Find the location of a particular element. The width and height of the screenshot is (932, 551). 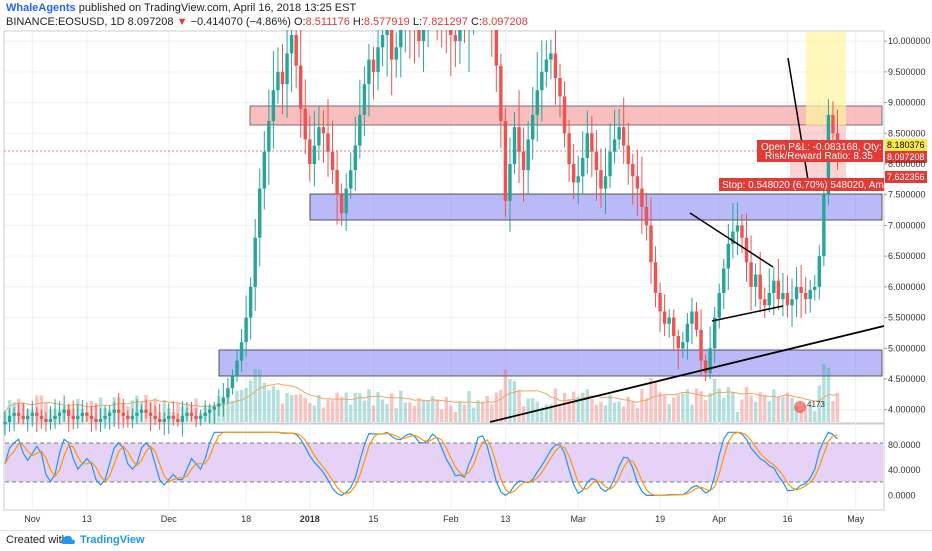

high-value: 8.577919 is located at coordinates (386, 22).